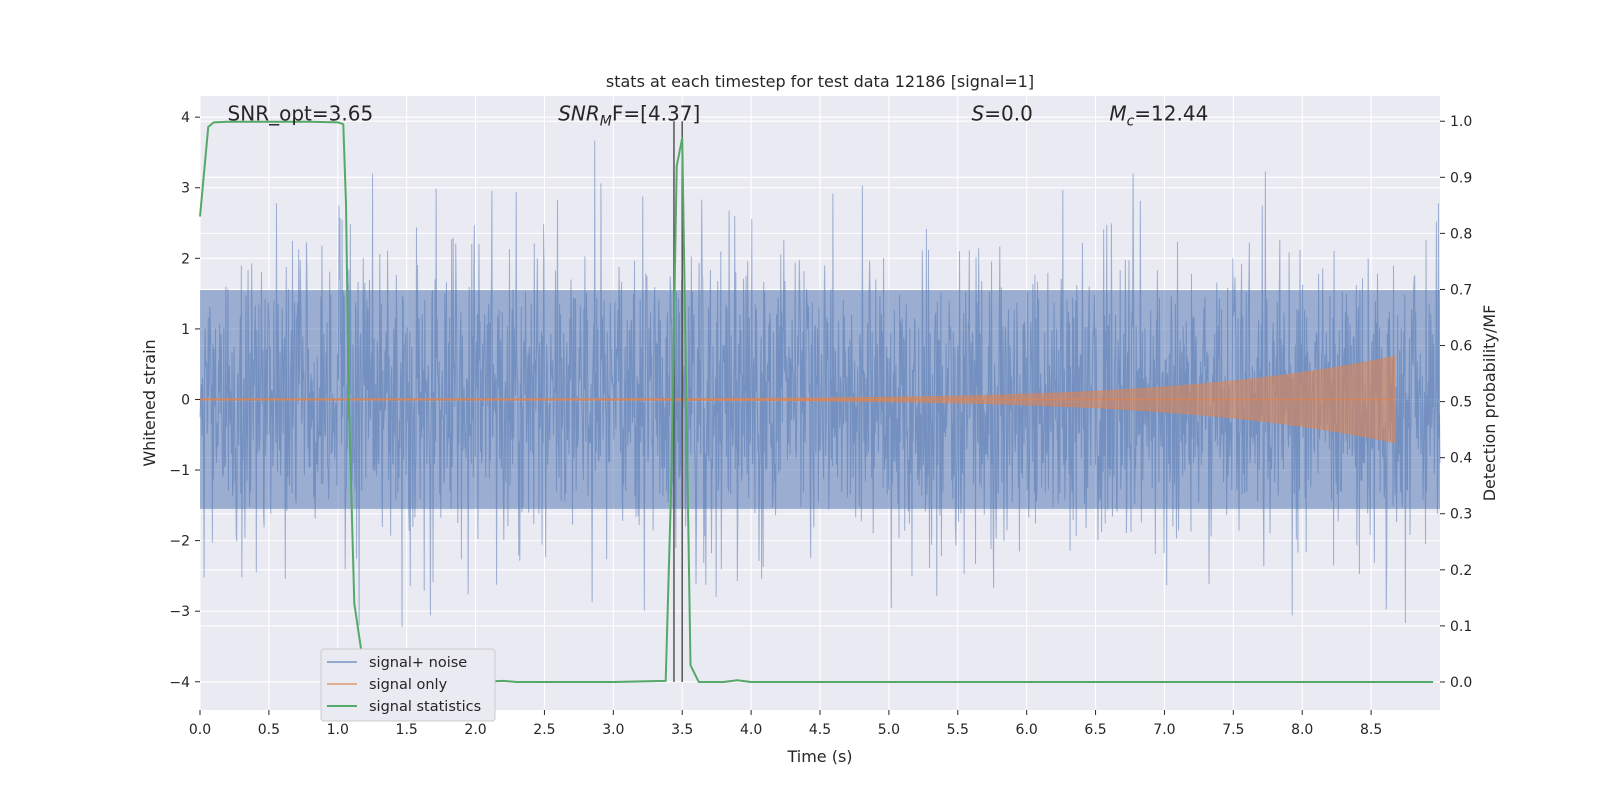 This screenshot has width=1600, height=800. What do you see at coordinates (1461, 459) in the screenshot?
I see `yr-tick-label-4: 0.4` at bounding box center [1461, 459].